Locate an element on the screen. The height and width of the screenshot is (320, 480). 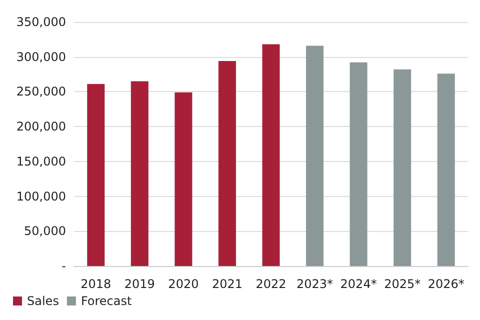
x-tick-label: 2021 is located at coordinates (227, 284).